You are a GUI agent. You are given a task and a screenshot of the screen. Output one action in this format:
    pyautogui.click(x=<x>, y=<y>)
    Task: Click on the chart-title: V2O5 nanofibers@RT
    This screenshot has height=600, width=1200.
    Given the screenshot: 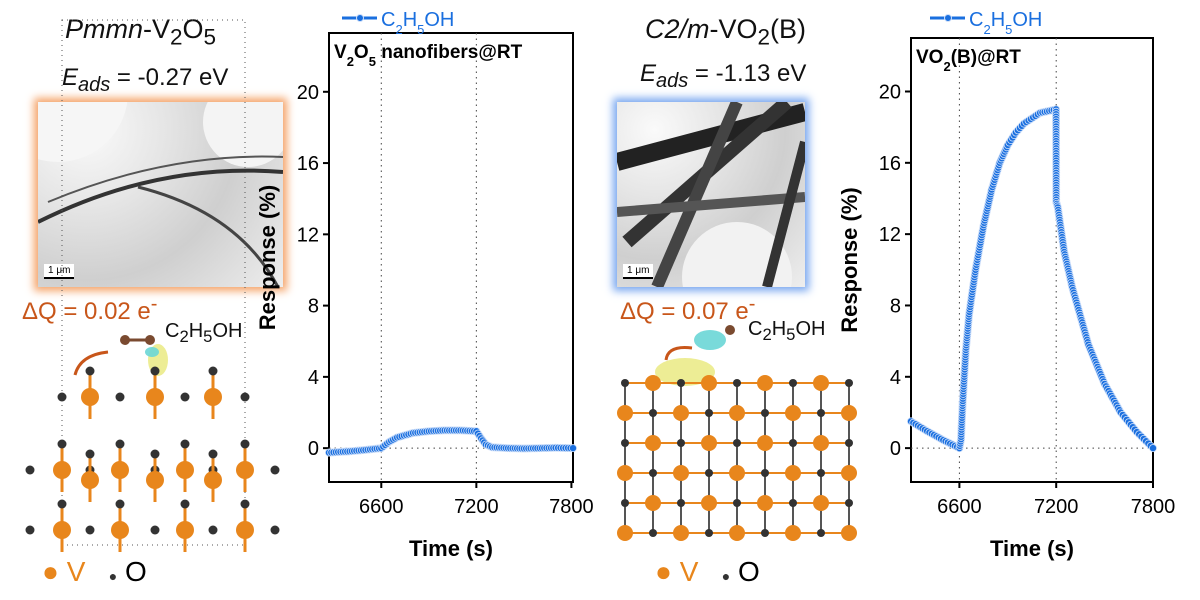 What is the action you would take?
    pyautogui.click(x=428, y=55)
    